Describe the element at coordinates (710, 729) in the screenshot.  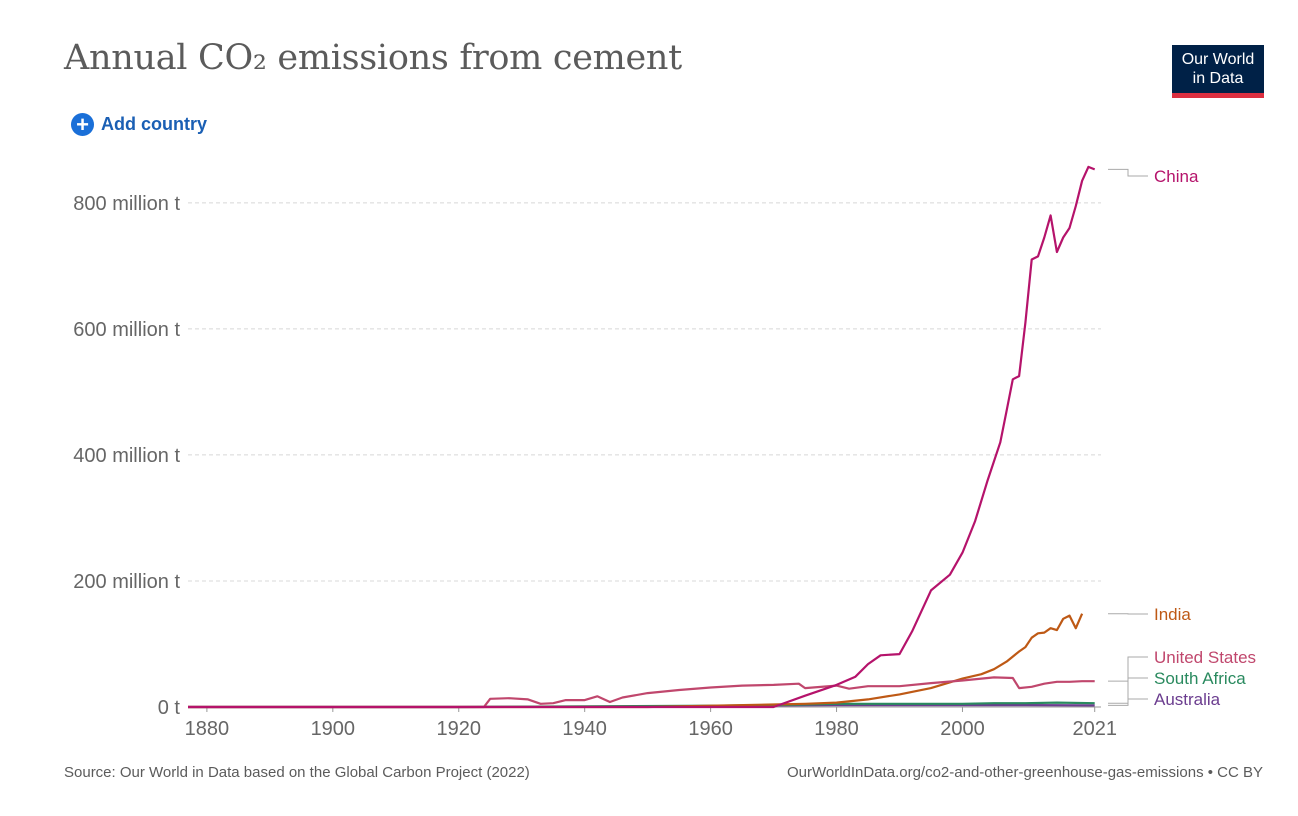
I see `x-tick-label: 1960` at that location.